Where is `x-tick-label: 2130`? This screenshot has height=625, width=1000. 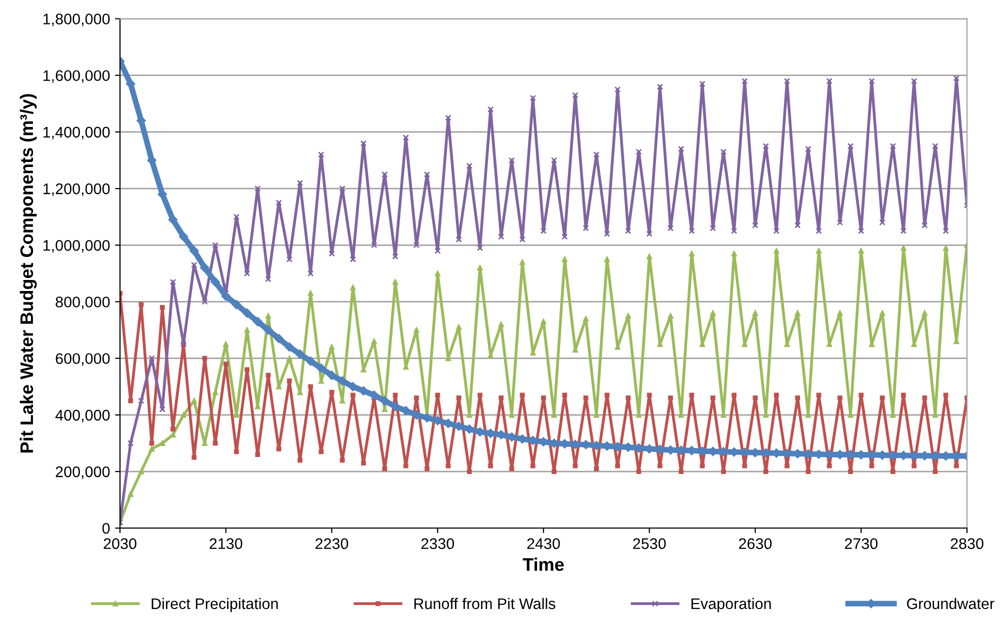
x-tick-label: 2130 is located at coordinates (226, 544).